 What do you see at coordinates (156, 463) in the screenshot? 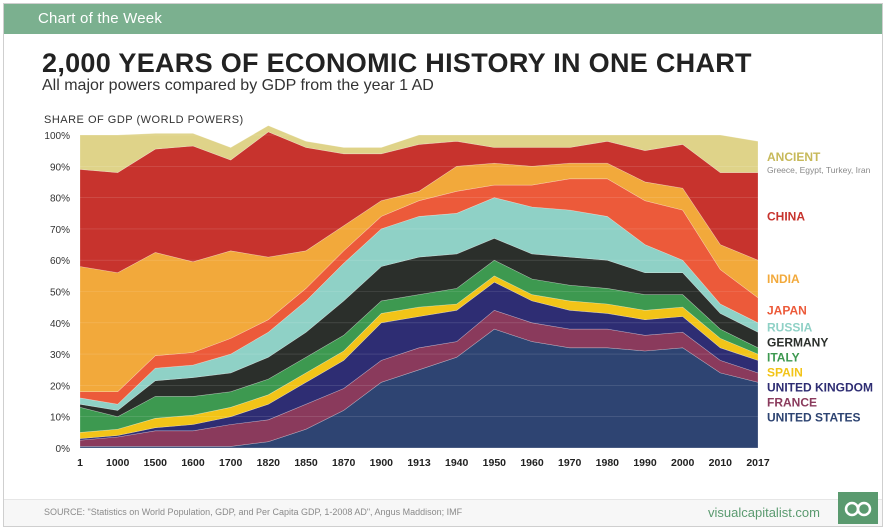
I see `x-tick-label: 1500` at bounding box center [156, 463].